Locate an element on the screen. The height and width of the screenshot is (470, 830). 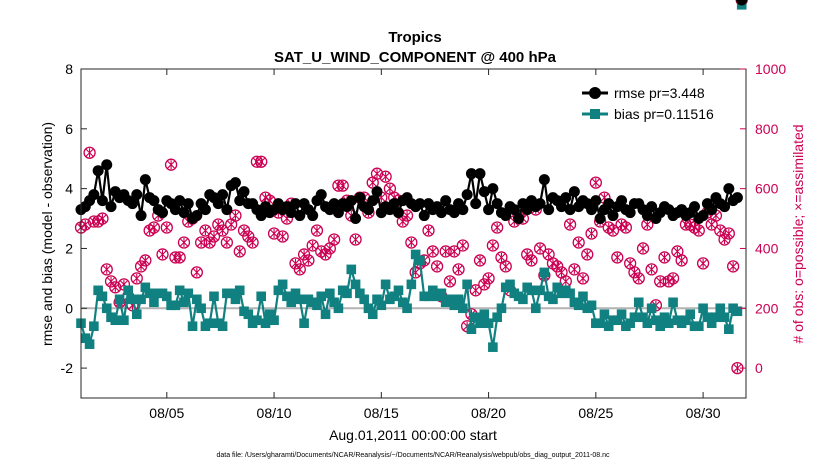
x-tick-label: 08/10 is located at coordinates (274, 413).